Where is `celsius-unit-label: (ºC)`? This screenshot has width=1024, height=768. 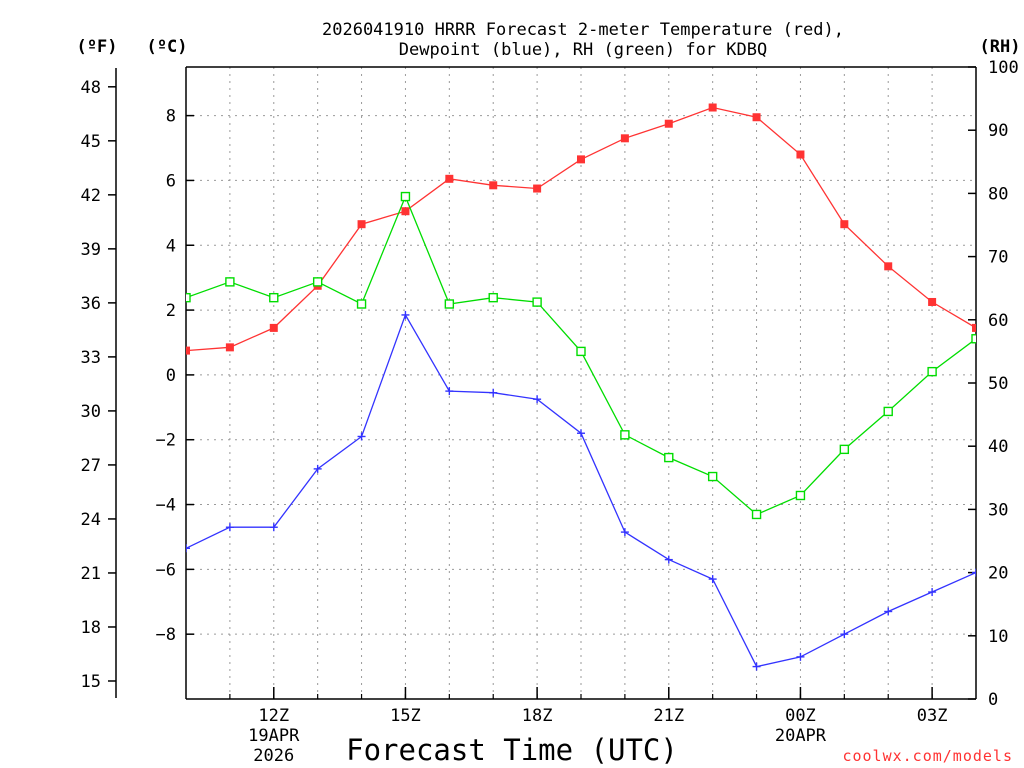 celsius-unit-label: (ºC) is located at coordinates (167, 47).